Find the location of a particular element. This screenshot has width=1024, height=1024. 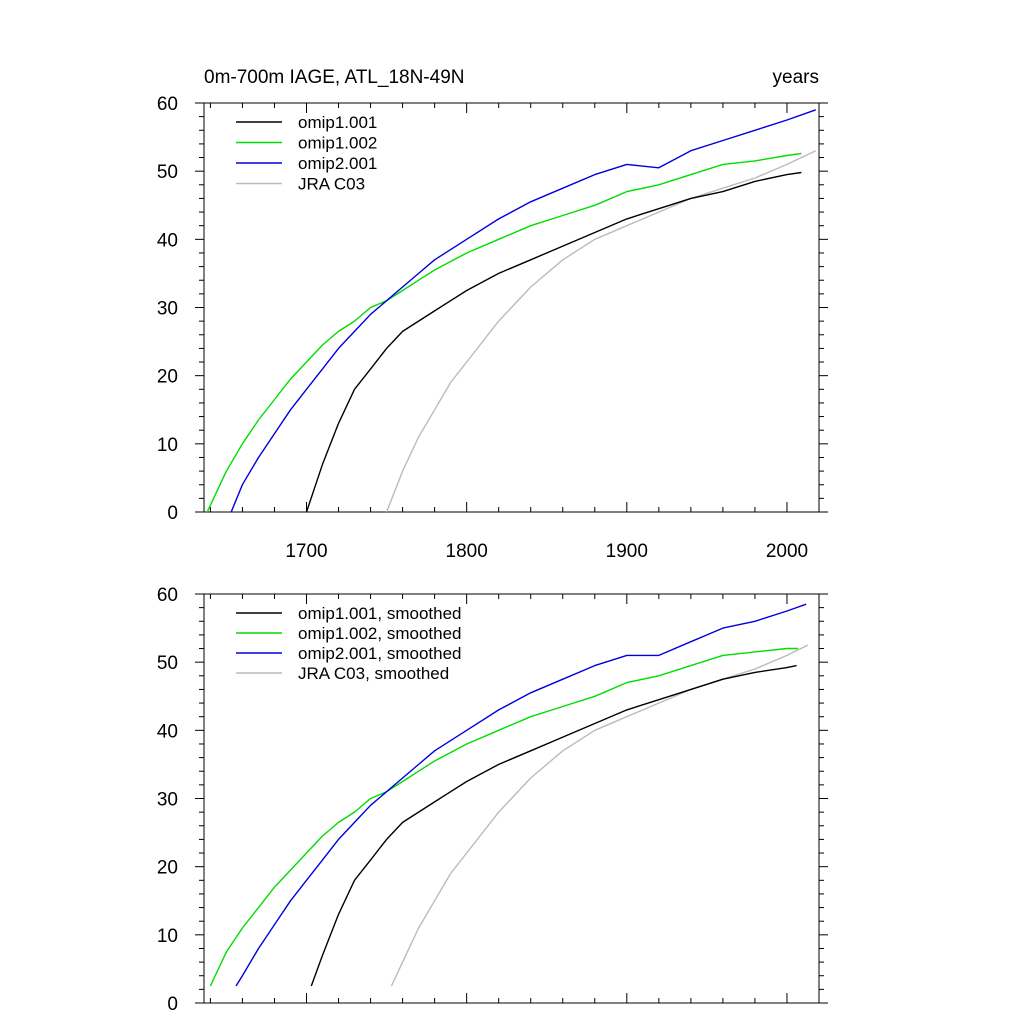

x-tick-label: 1800 is located at coordinates (467, 551).